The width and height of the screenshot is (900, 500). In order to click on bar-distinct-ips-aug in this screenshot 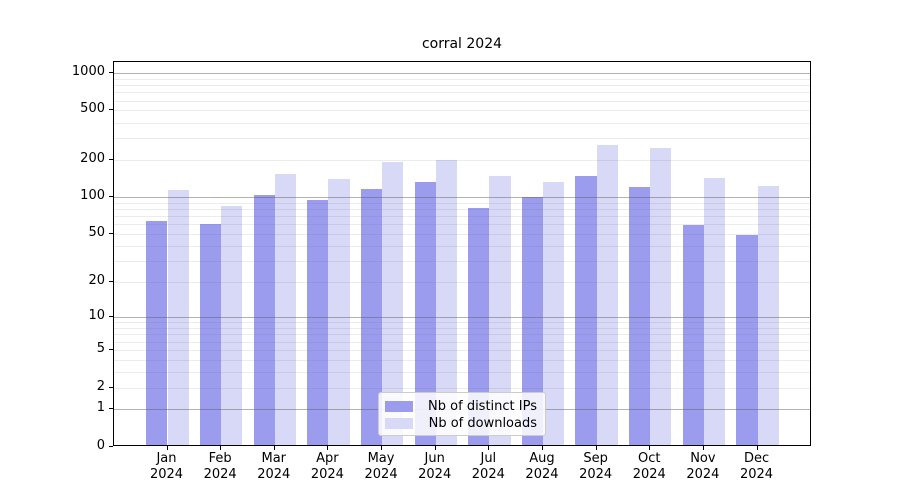, I will do `click(532, 321)`.